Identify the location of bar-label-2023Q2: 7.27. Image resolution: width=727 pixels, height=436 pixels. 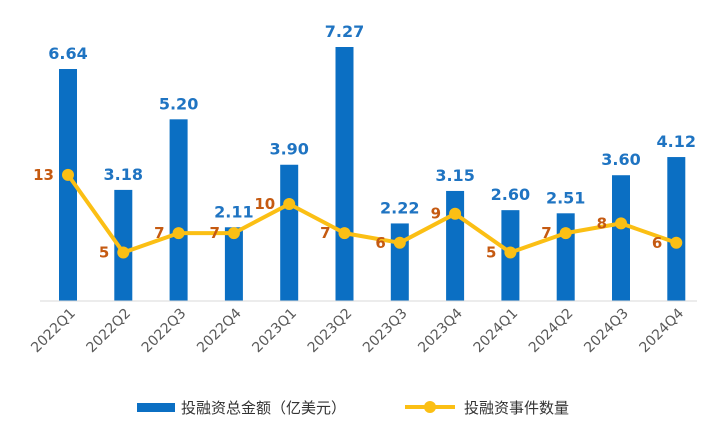
(344, 31).